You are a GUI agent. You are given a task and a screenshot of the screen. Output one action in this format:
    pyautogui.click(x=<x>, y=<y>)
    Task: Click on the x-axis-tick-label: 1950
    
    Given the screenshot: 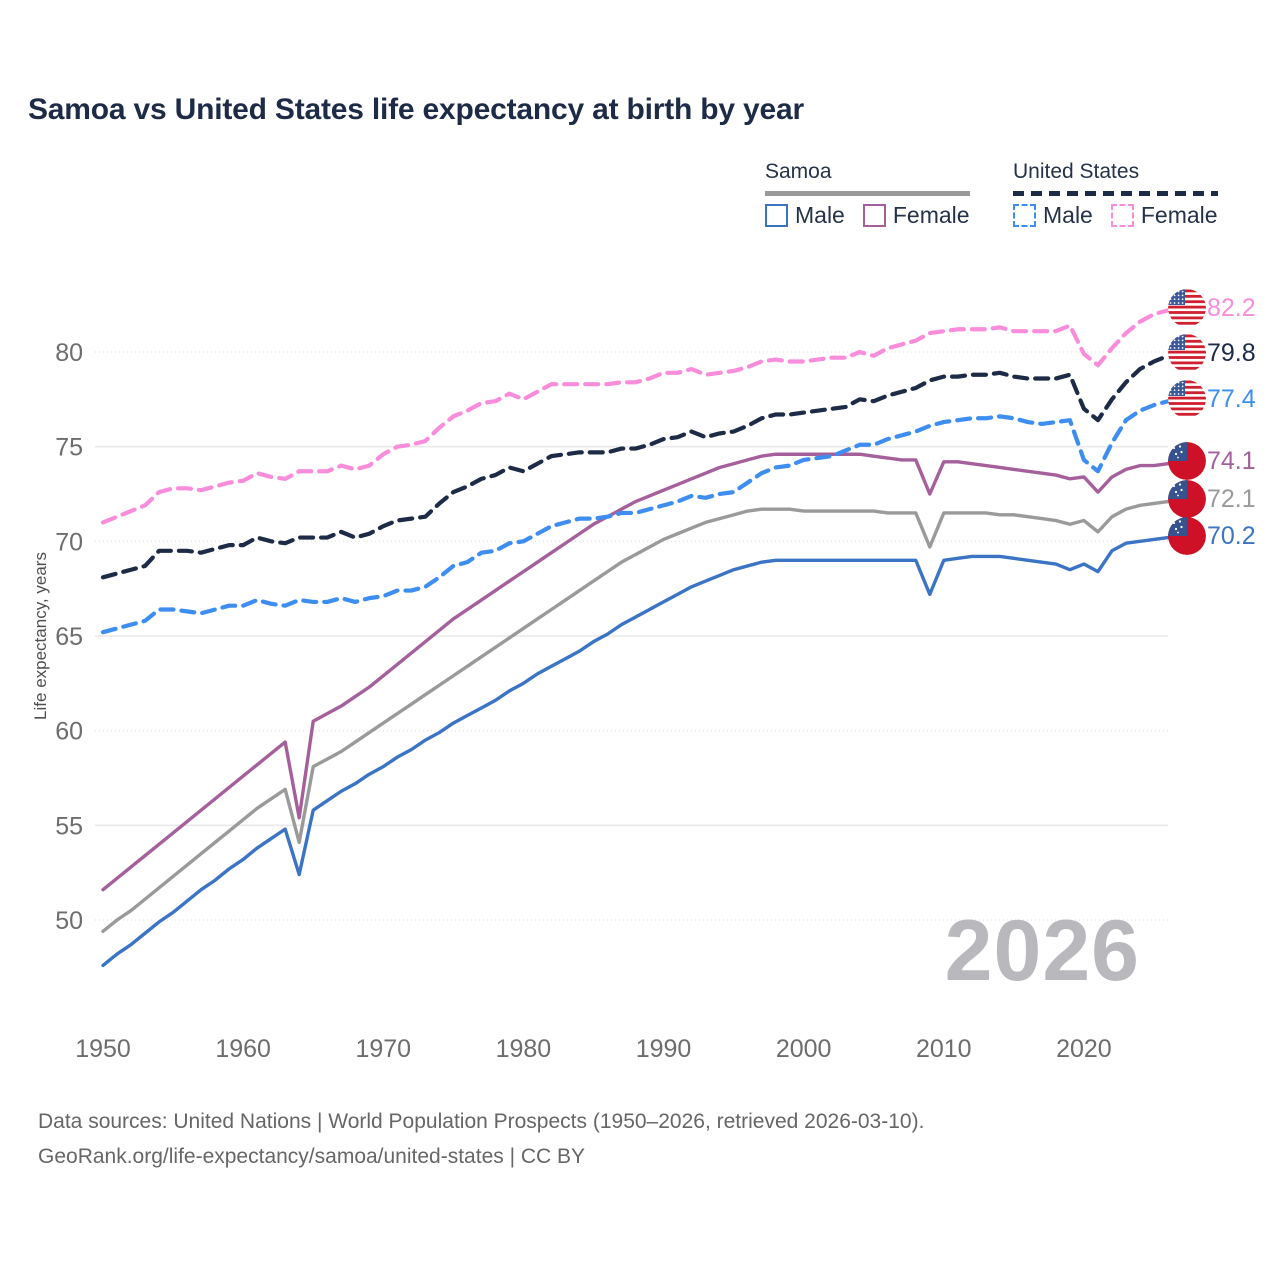 What is the action you would take?
    pyautogui.click(x=103, y=1049)
    